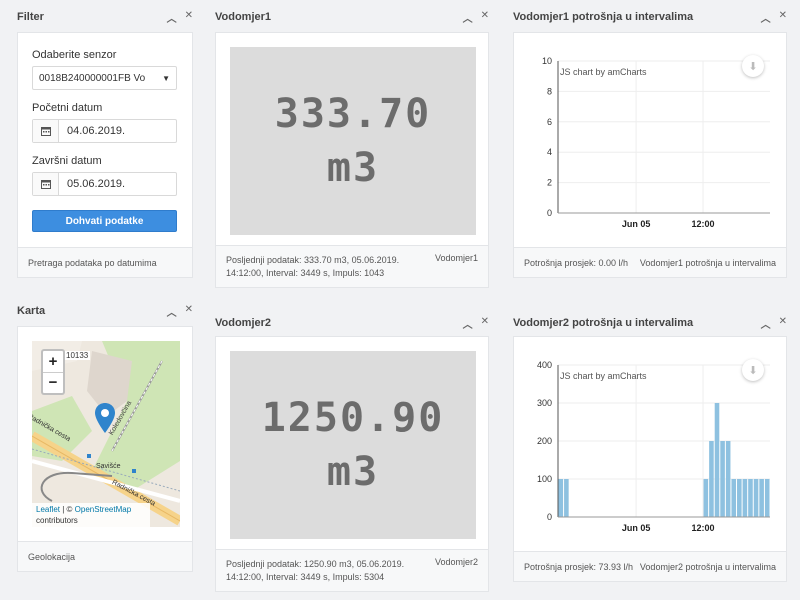 Image resolution: width=800 pixels, height=600 pixels. What do you see at coordinates (353, 418) in the screenshot?
I see `vodomjer2-value: 1250.90` at bounding box center [353, 418].